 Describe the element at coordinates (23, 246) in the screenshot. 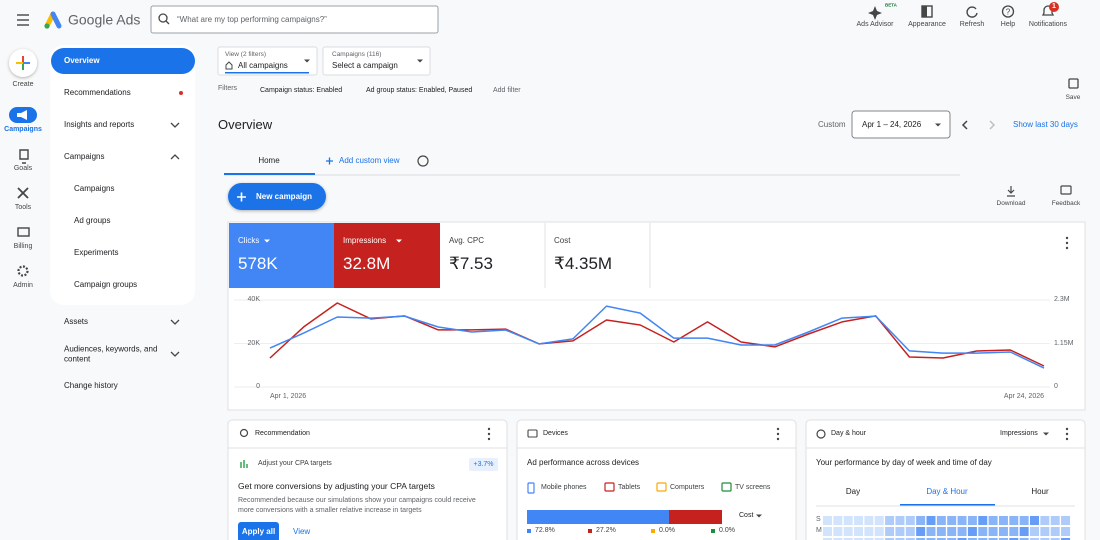

I see `rail-label: Billing` at that location.